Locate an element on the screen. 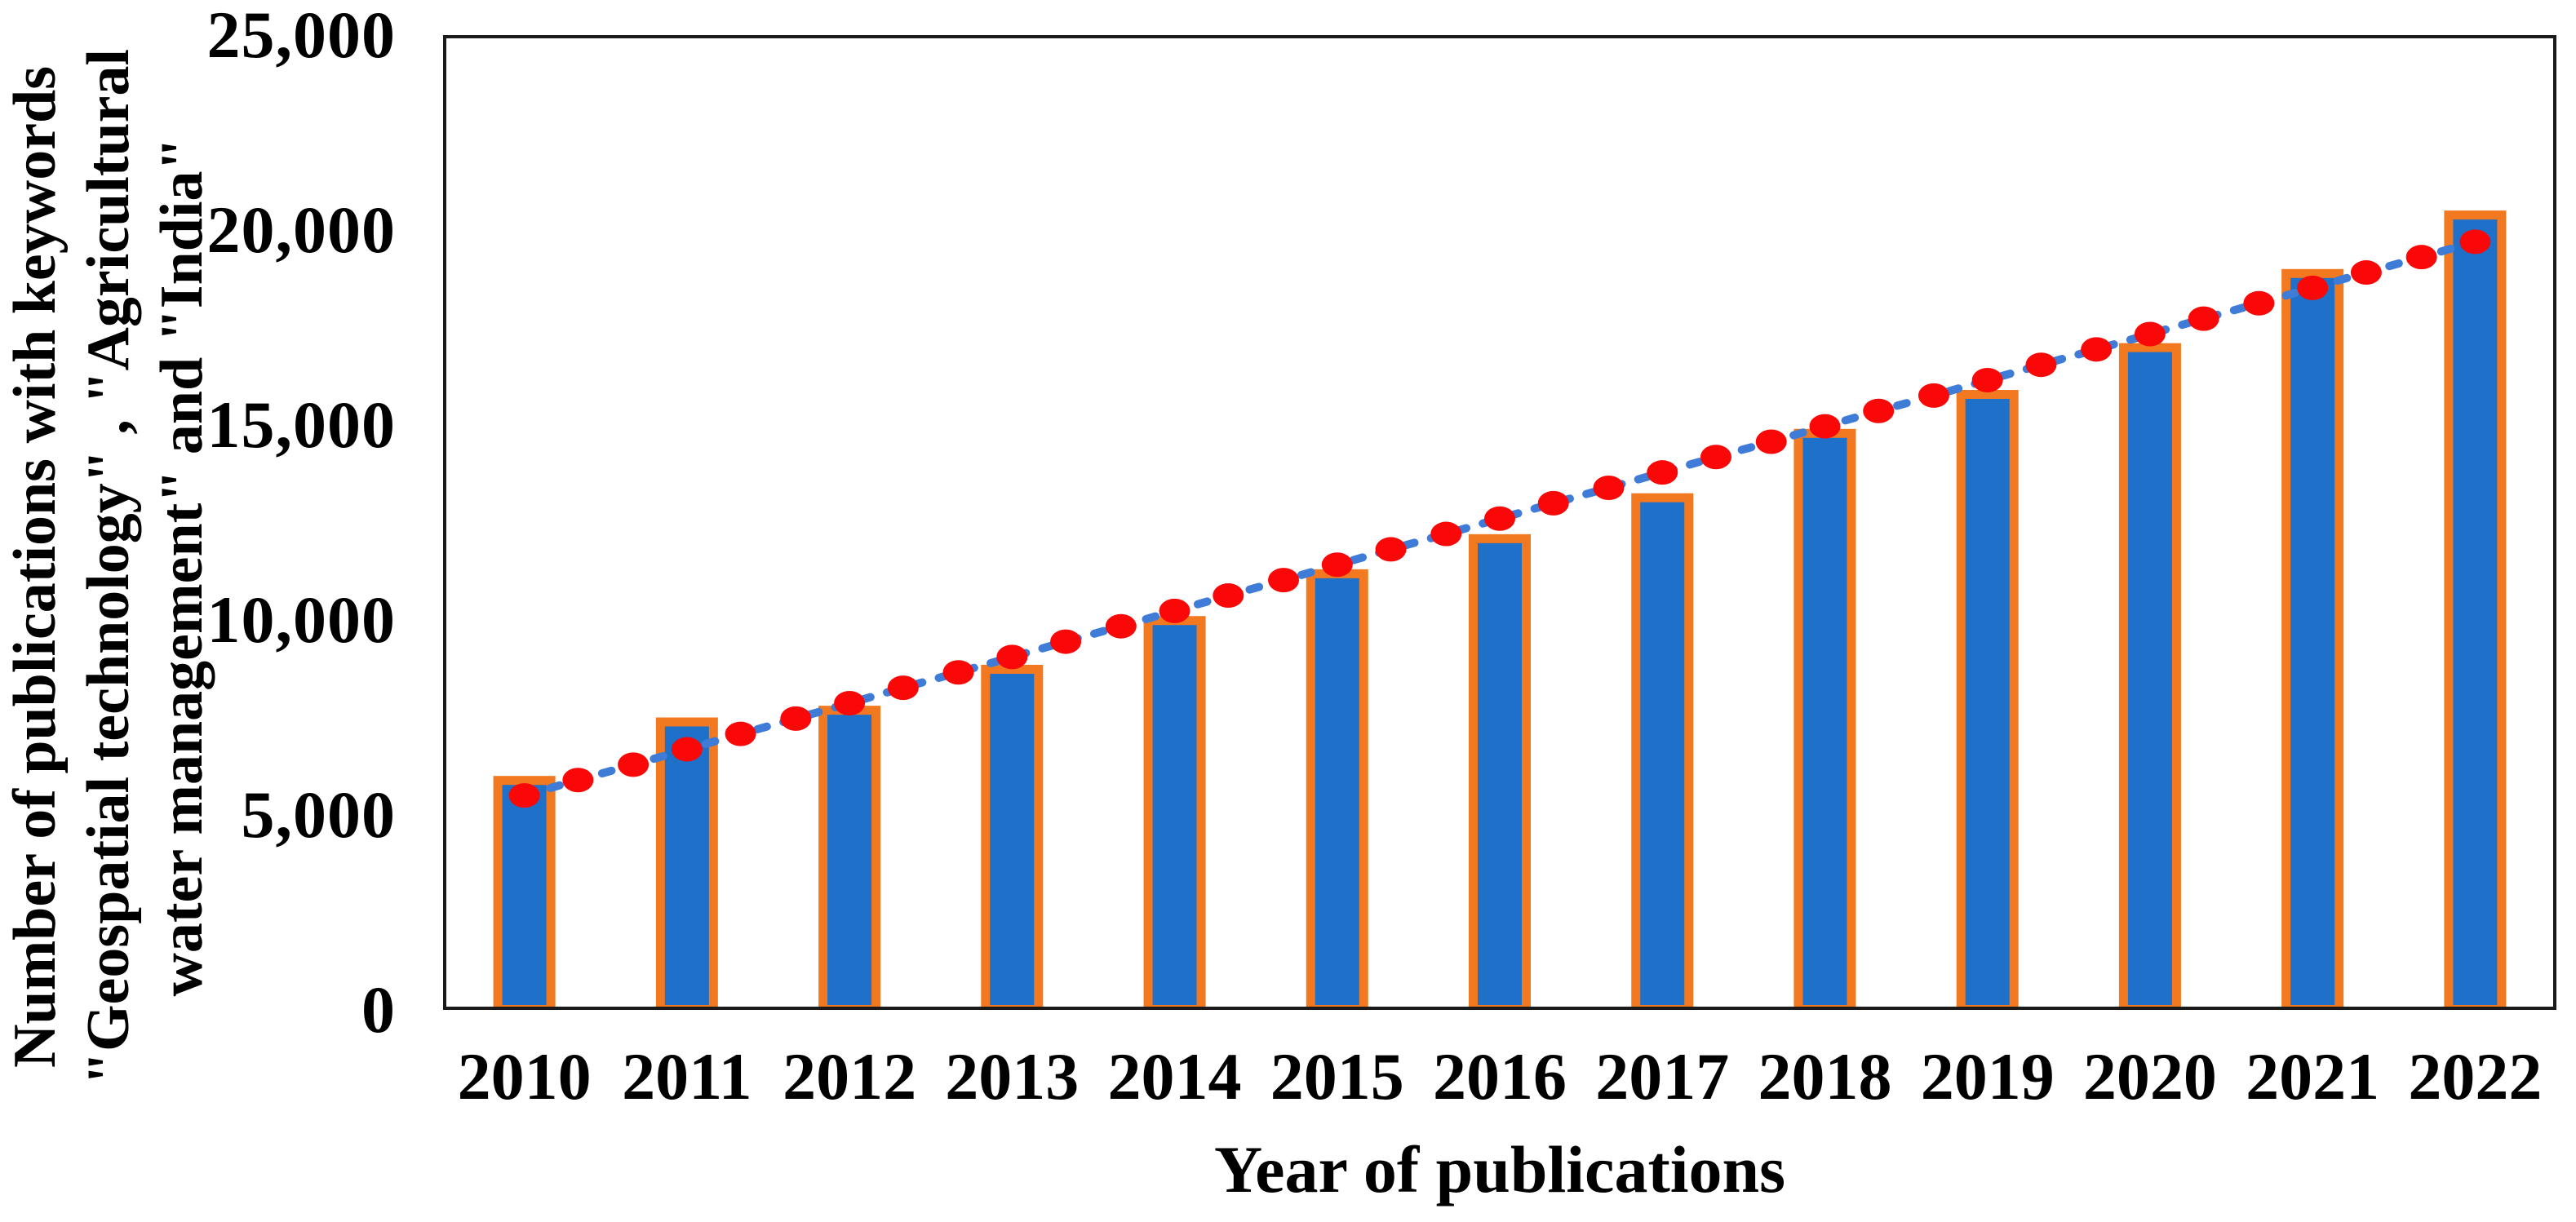 The width and height of the screenshot is (2576, 1222). x-tick-label-2011: 2011 is located at coordinates (687, 1076).